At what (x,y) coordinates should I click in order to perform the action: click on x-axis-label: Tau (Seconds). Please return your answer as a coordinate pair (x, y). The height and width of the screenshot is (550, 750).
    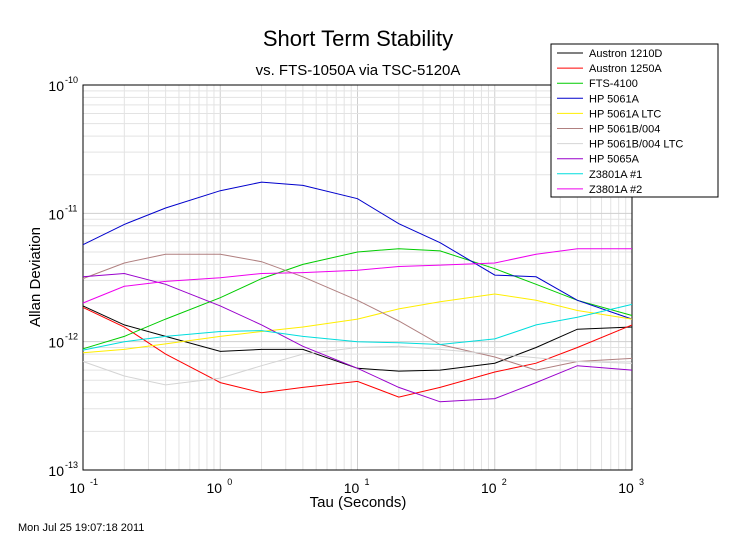
    Looking at the image, I should click on (358, 502).